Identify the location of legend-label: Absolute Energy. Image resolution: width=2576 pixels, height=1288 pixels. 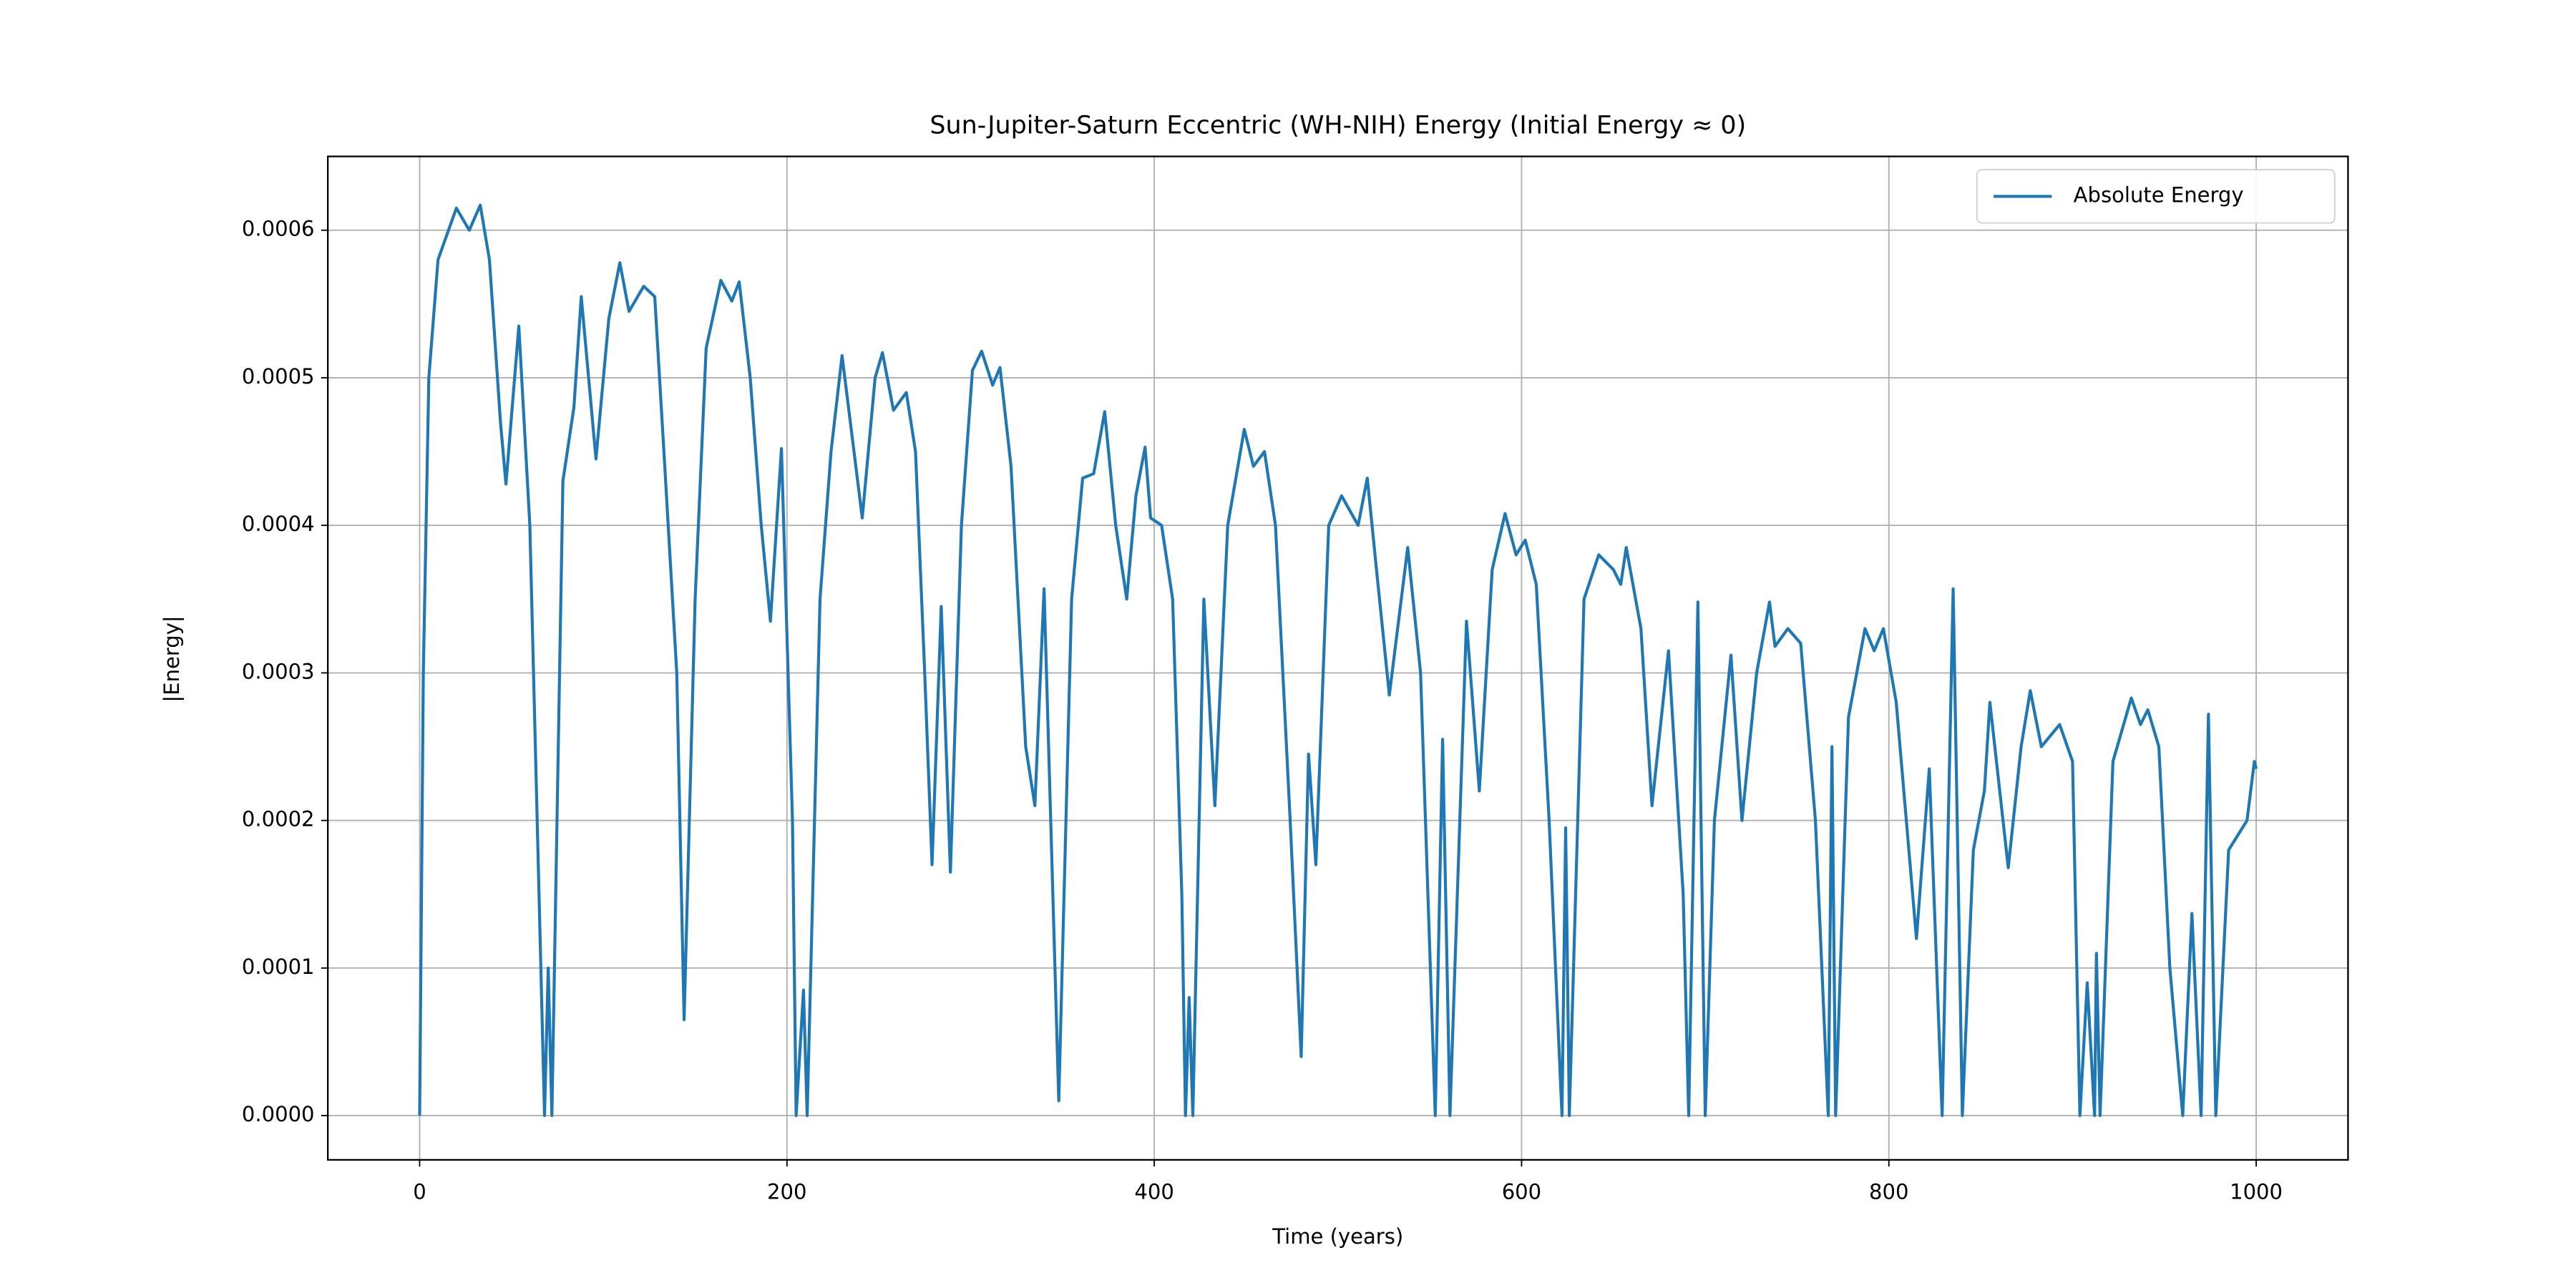
(2159, 194).